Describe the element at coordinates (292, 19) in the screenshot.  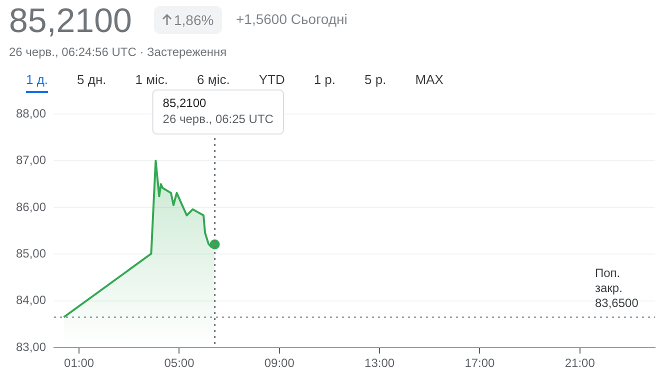
I see `text: +1,5600 Сьогодні` at that location.